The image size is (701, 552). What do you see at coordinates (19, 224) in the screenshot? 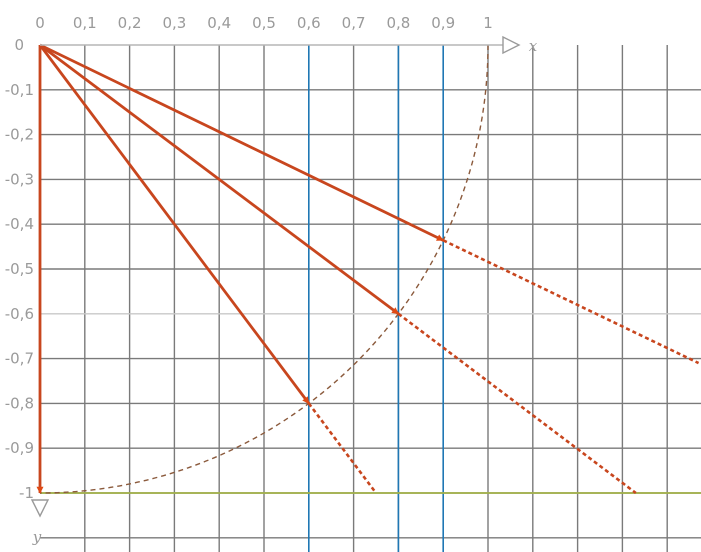
I see `y-tick-label: -0,4` at bounding box center [19, 224].